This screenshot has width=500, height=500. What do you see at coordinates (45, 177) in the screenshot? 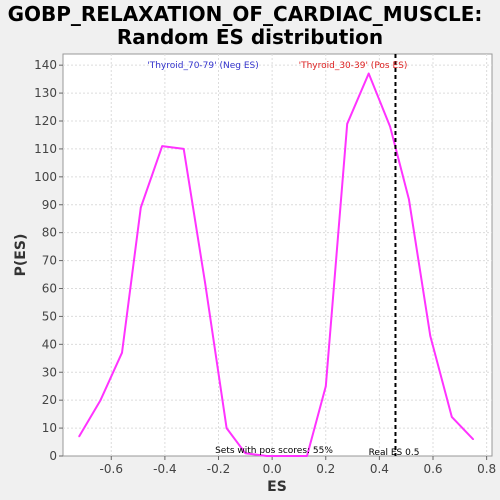
I see `y-tick-label: 100` at bounding box center [45, 177].